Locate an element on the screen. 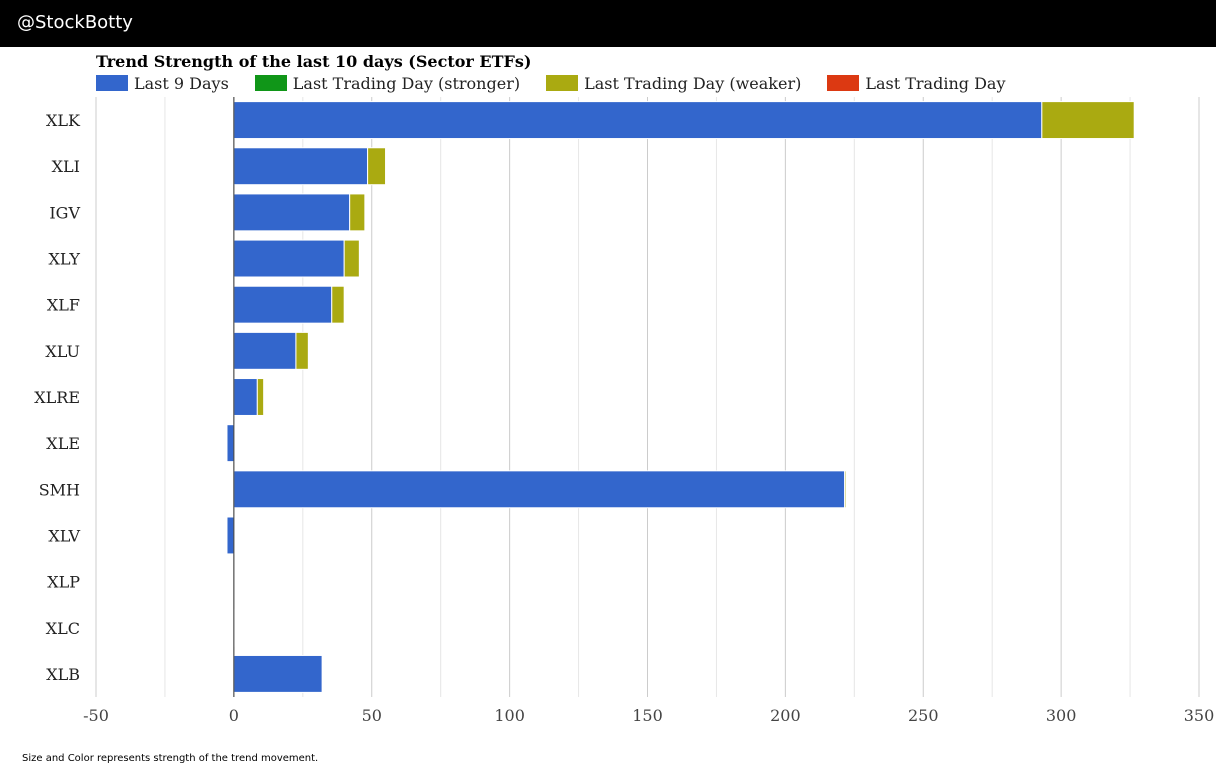 The width and height of the screenshot is (1216, 769). legend-swatch-last-day is located at coordinates (843, 83).